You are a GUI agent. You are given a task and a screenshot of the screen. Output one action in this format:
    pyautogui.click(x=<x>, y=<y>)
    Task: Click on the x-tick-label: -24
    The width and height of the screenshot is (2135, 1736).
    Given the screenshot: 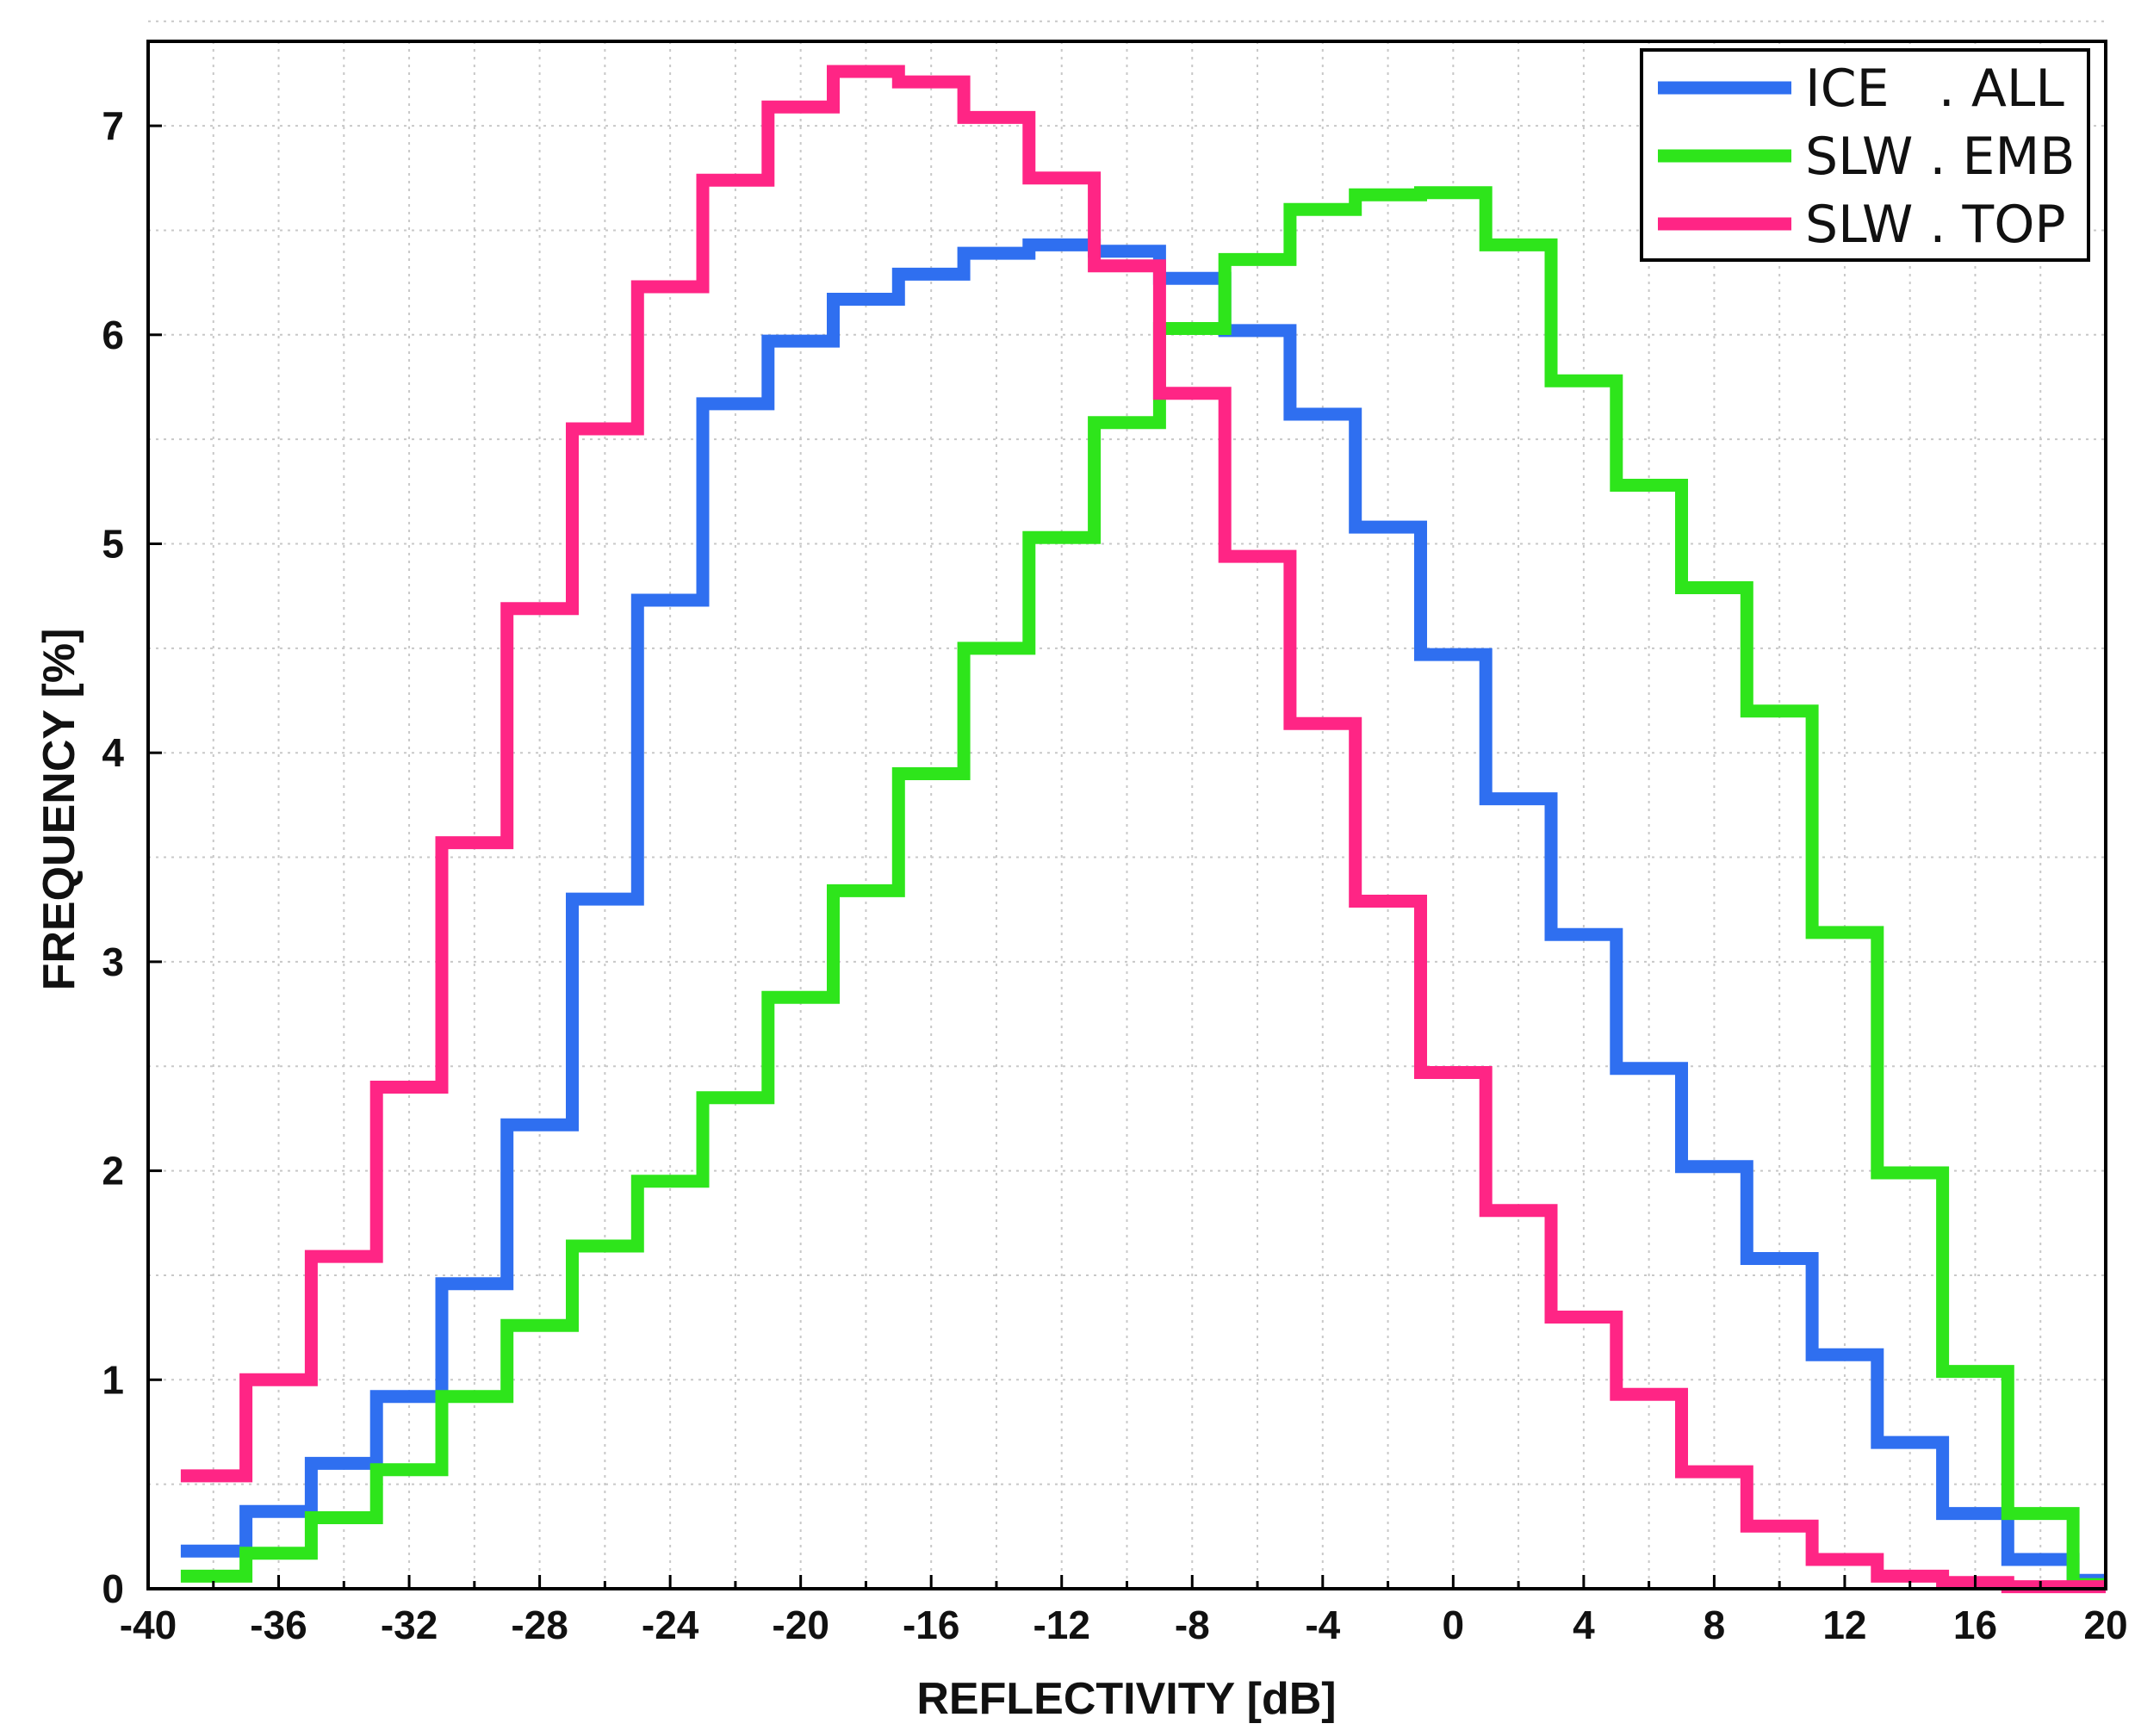 What is the action you would take?
    pyautogui.click(x=671, y=1625)
    